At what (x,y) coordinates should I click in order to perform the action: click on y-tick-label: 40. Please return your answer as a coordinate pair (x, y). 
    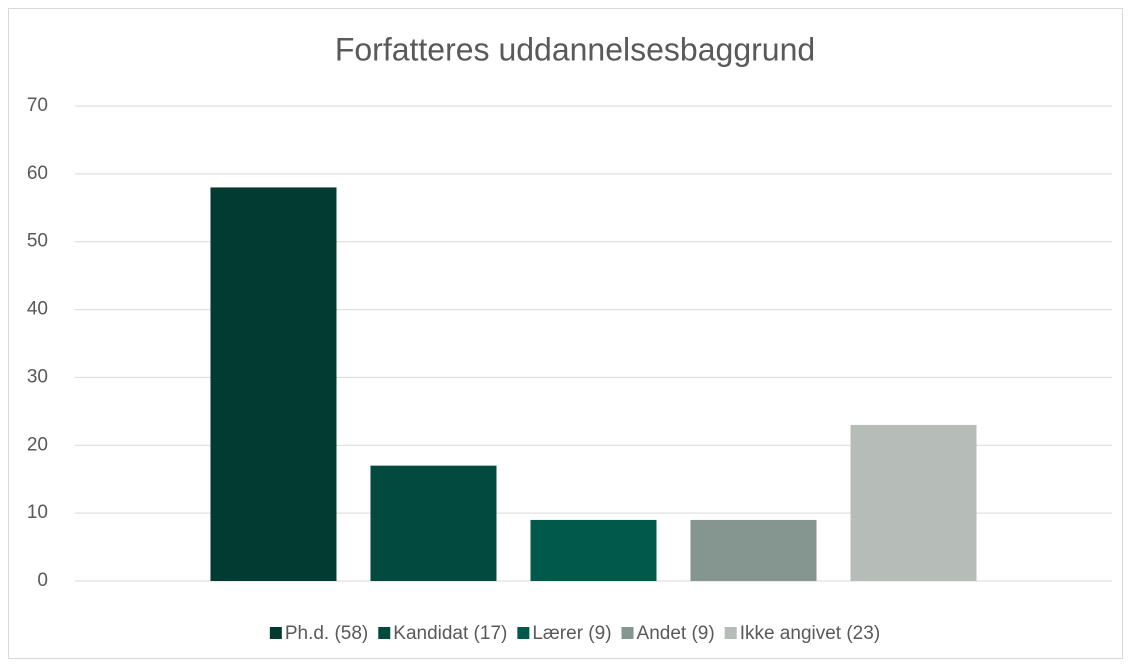
    Looking at the image, I should click on (37, 309).